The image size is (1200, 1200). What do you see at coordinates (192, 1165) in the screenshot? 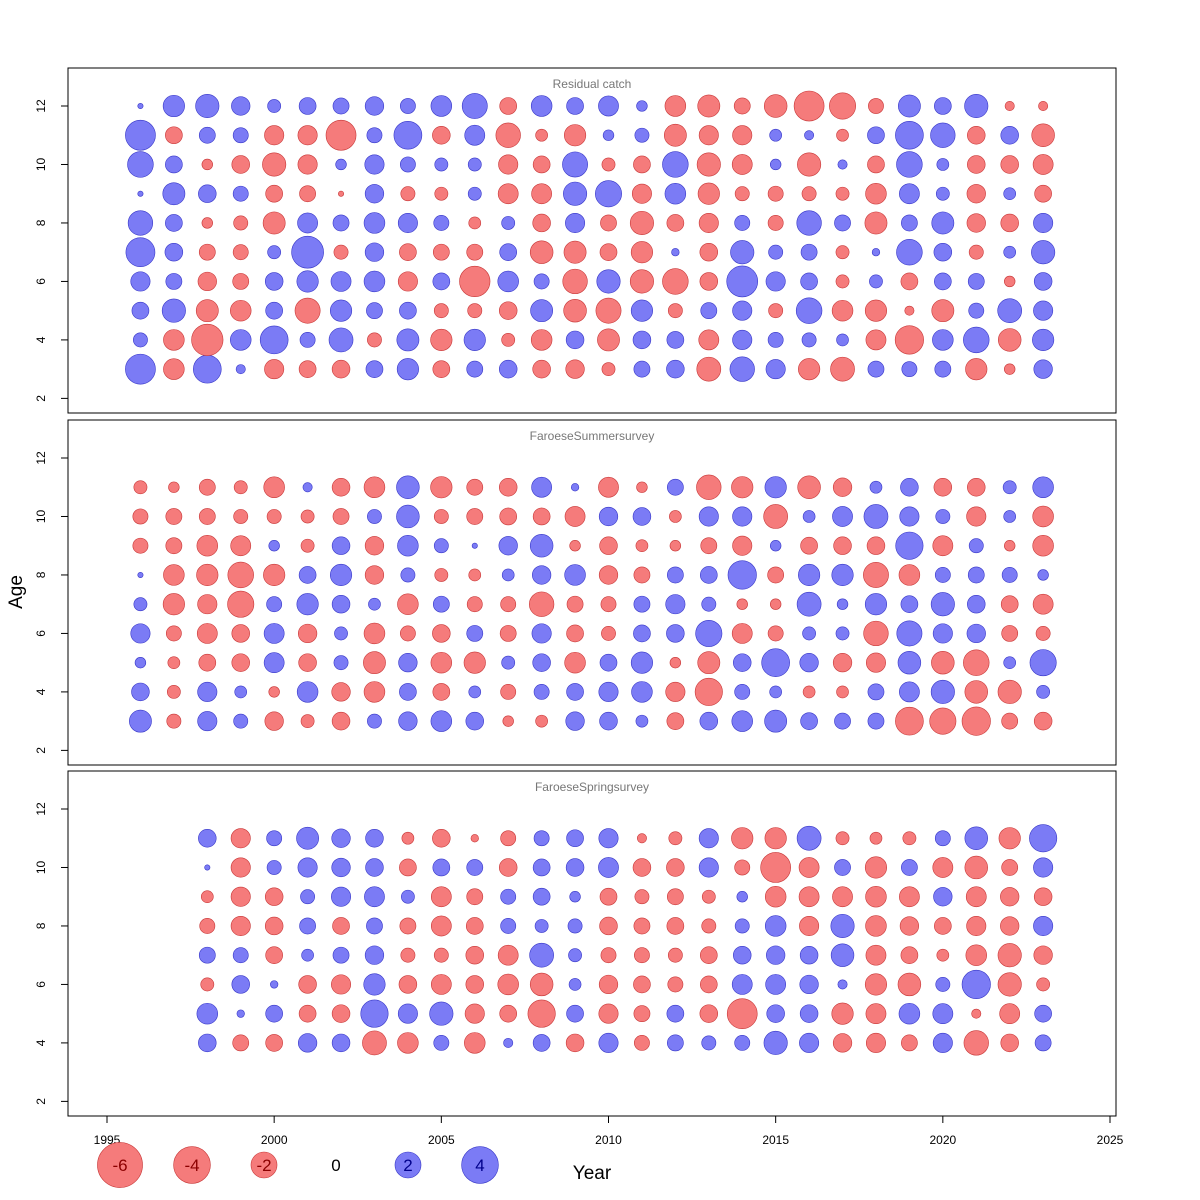
I see `legend-bubble` at bounding box center [192, 1165].